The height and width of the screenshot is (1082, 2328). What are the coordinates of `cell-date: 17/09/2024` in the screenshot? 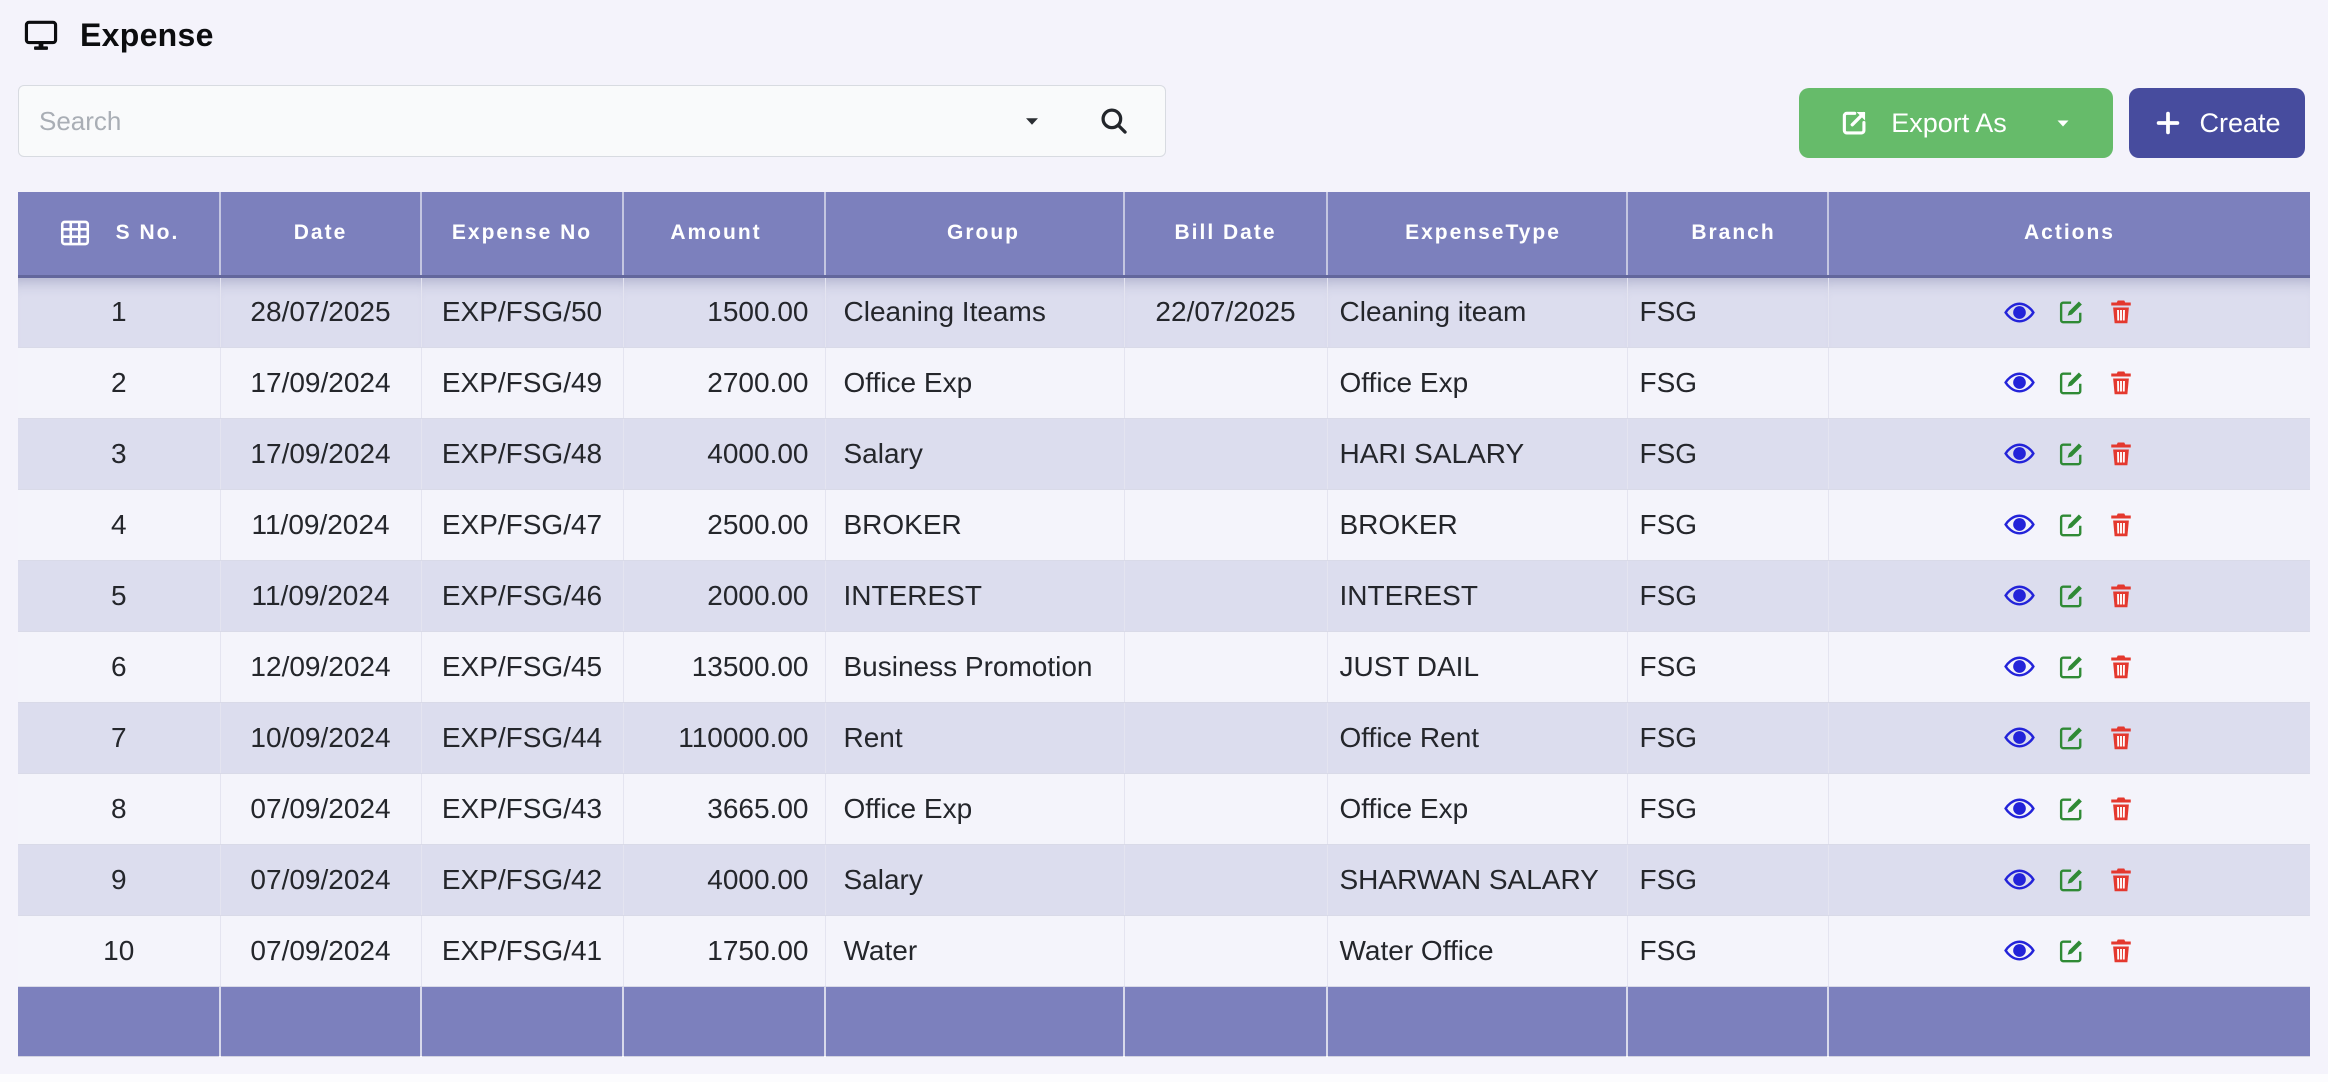 It's located at (321, 383).